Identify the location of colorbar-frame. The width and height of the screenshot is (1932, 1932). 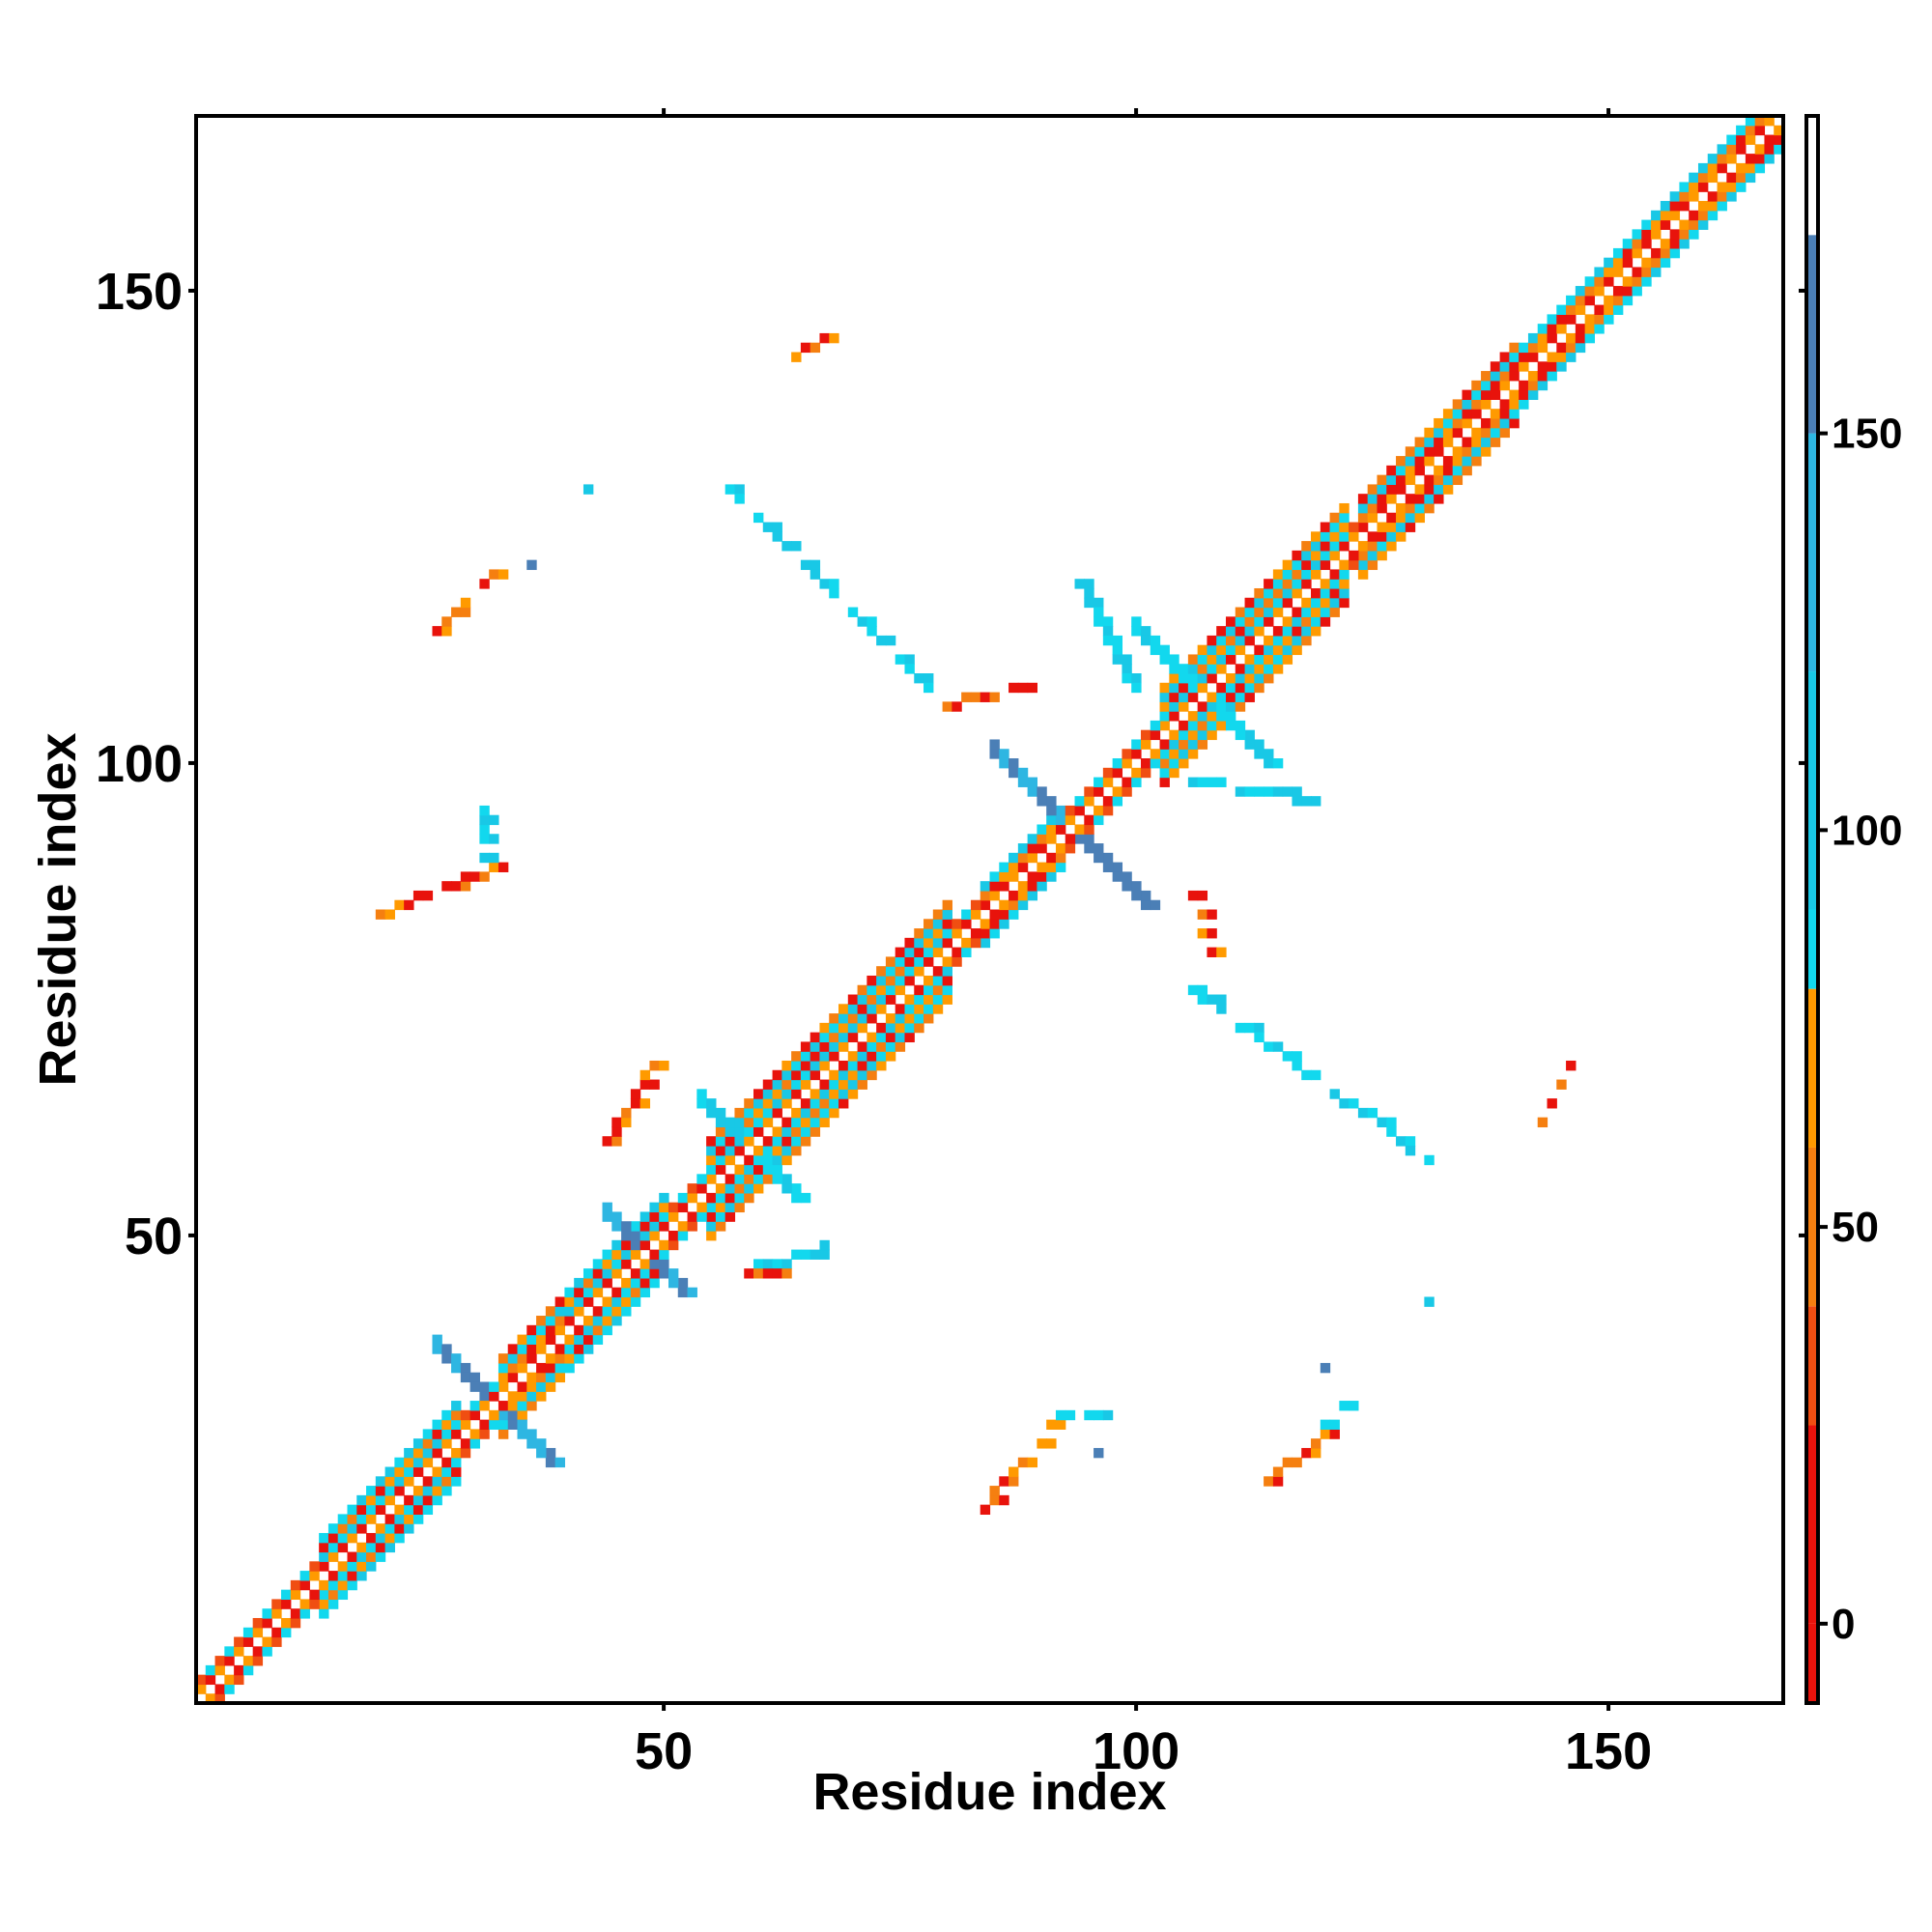
(1812, 909).